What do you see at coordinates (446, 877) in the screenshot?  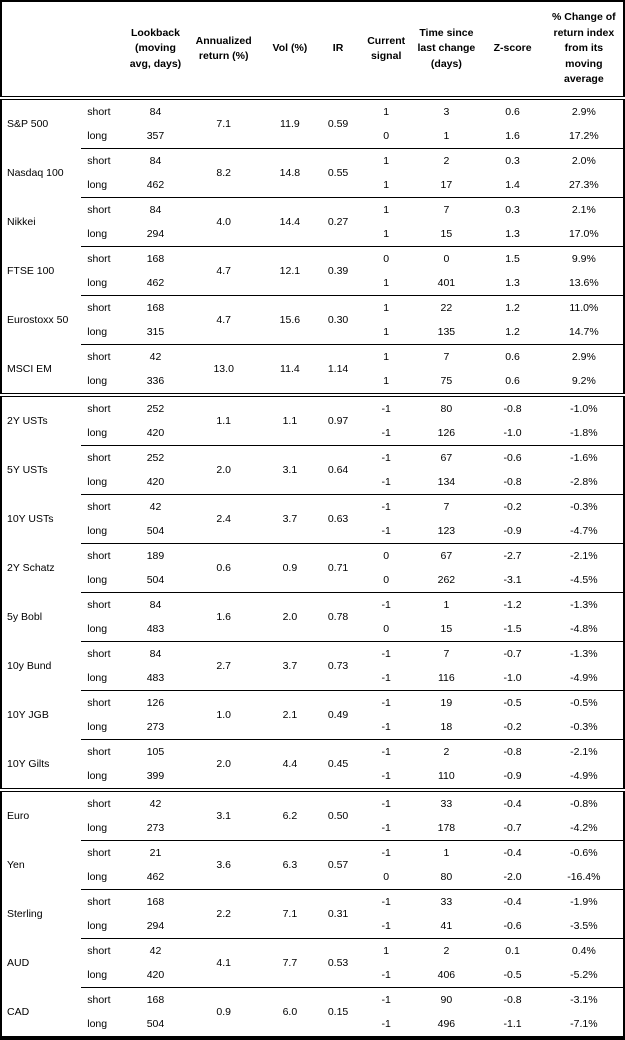 I see `time-since-value: 80` at bounding box center [446, 877].